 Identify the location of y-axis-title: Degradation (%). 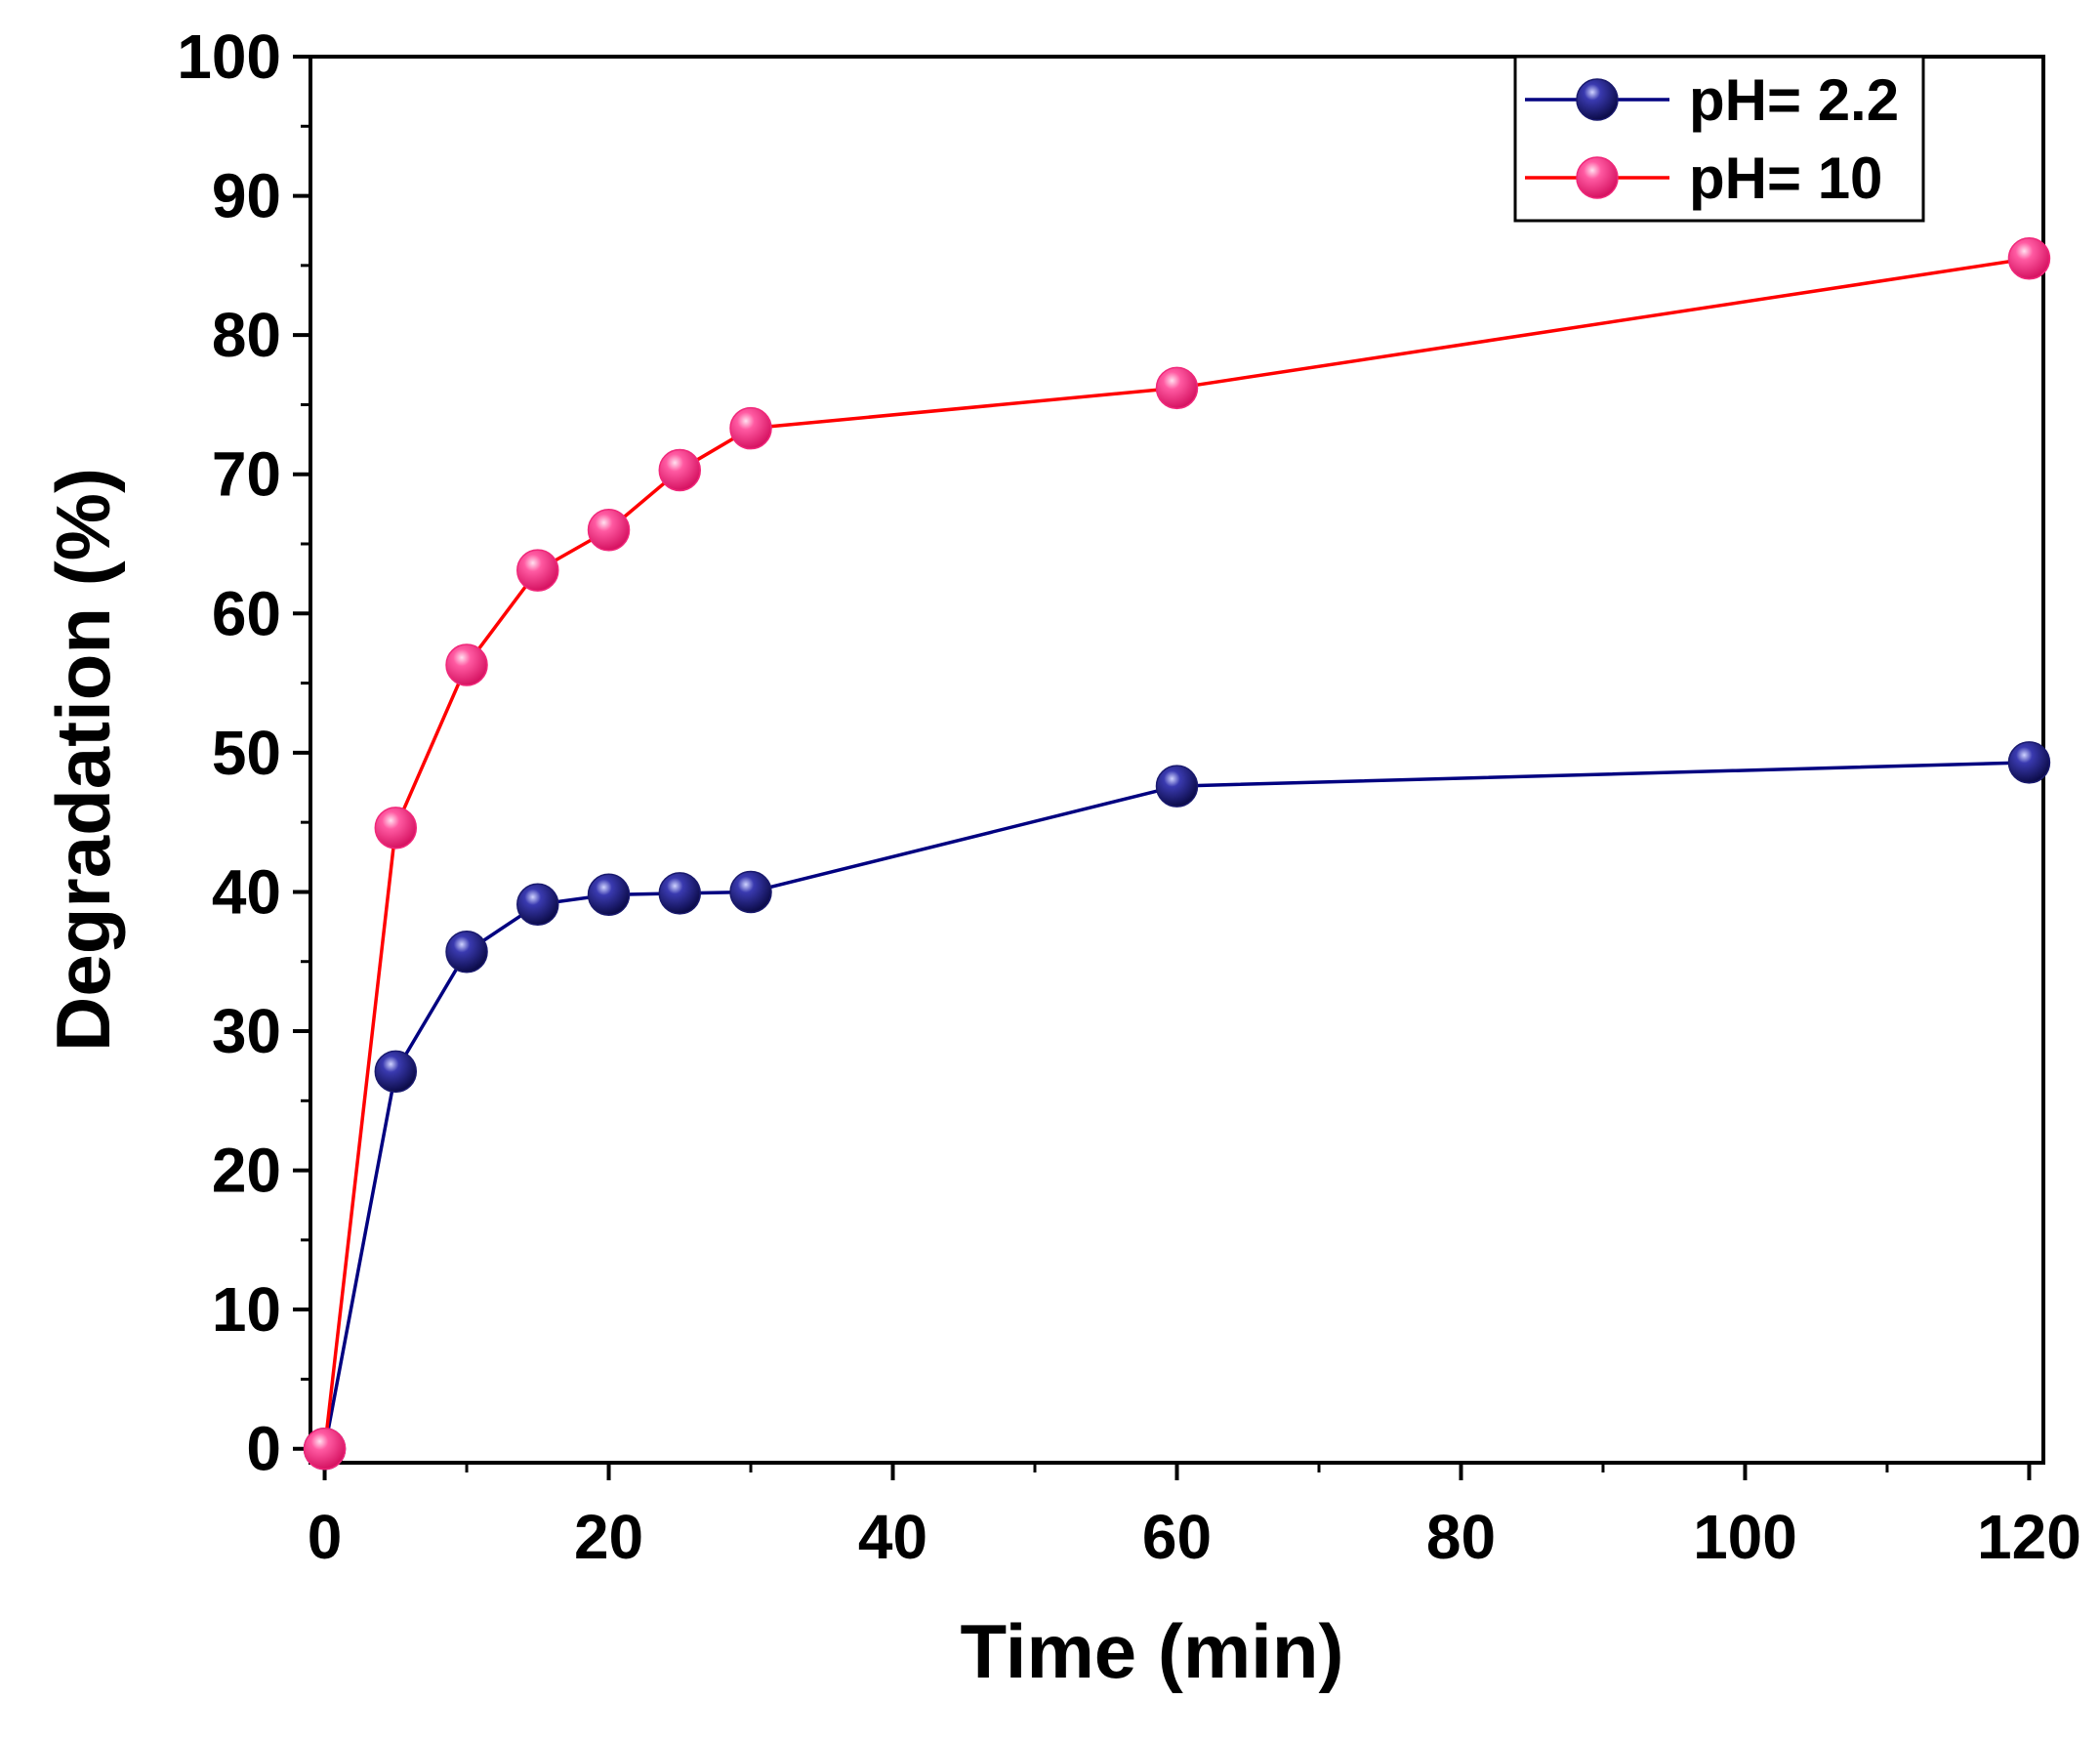
(83, 760).